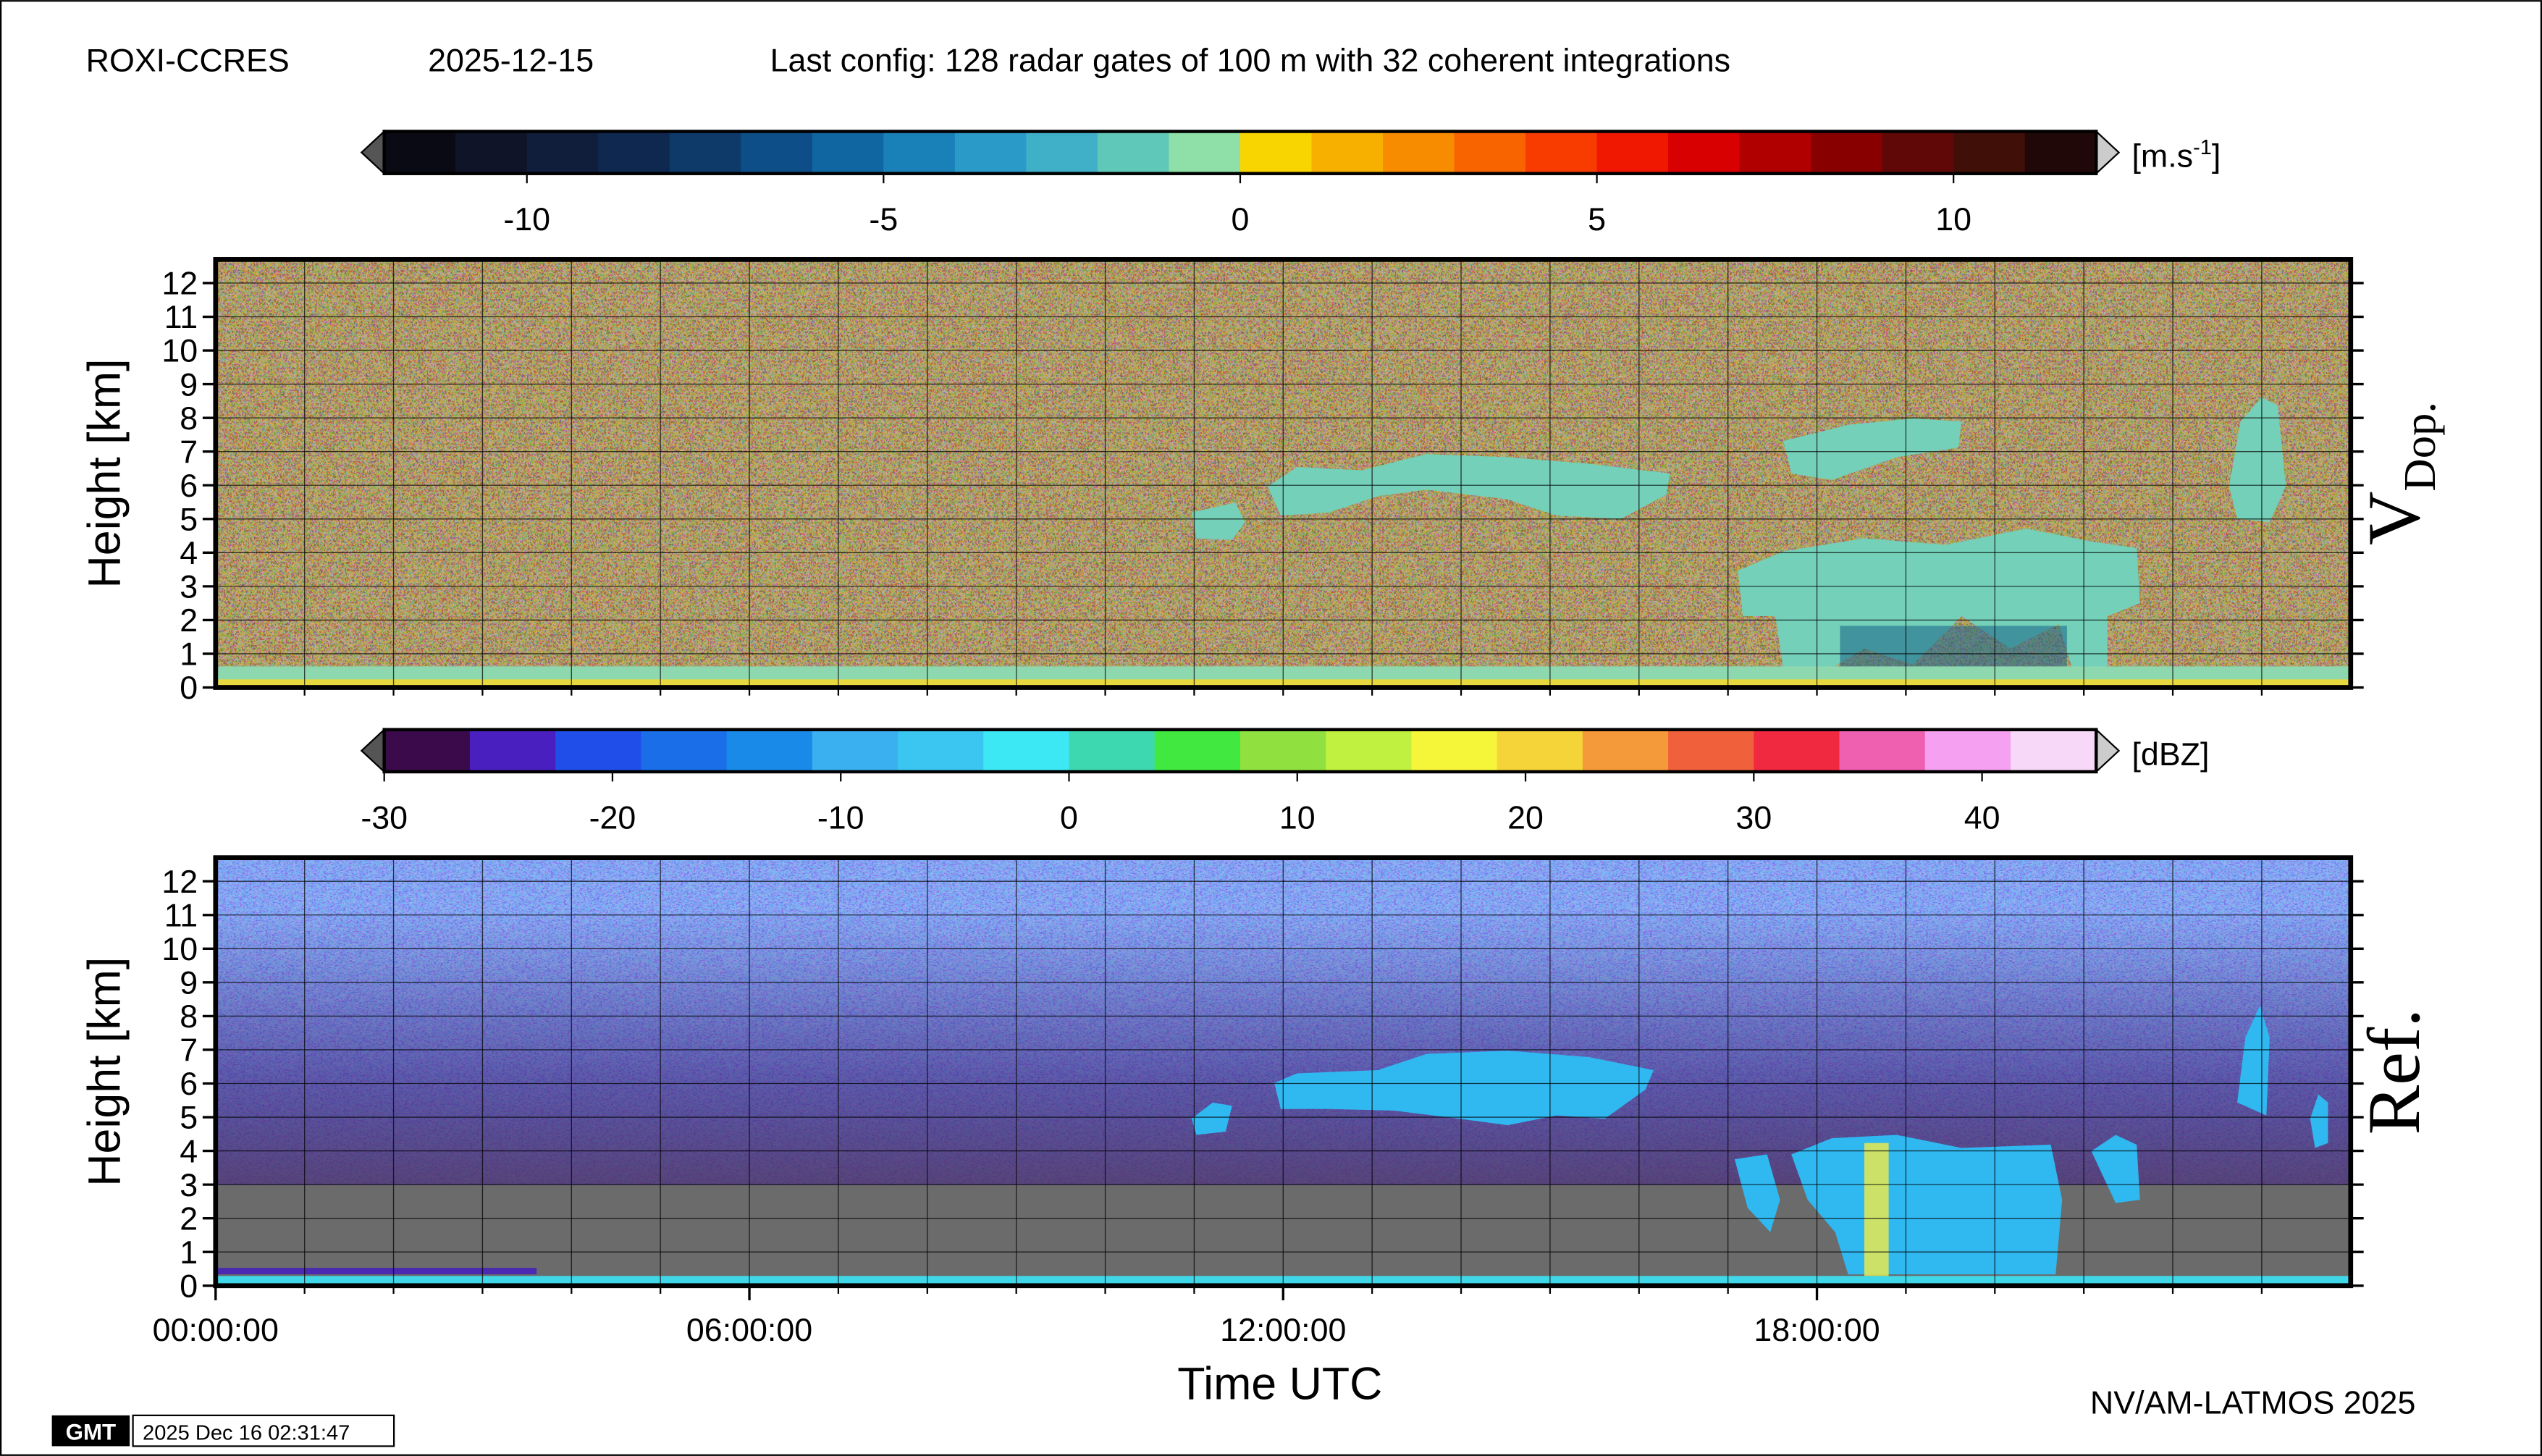 The width and height of the screenshot is (2542, 1456). Describe the element at coordinates (2170, 754) in the screenshot. I see `colorbar-unit: [dBZ]` at that location.